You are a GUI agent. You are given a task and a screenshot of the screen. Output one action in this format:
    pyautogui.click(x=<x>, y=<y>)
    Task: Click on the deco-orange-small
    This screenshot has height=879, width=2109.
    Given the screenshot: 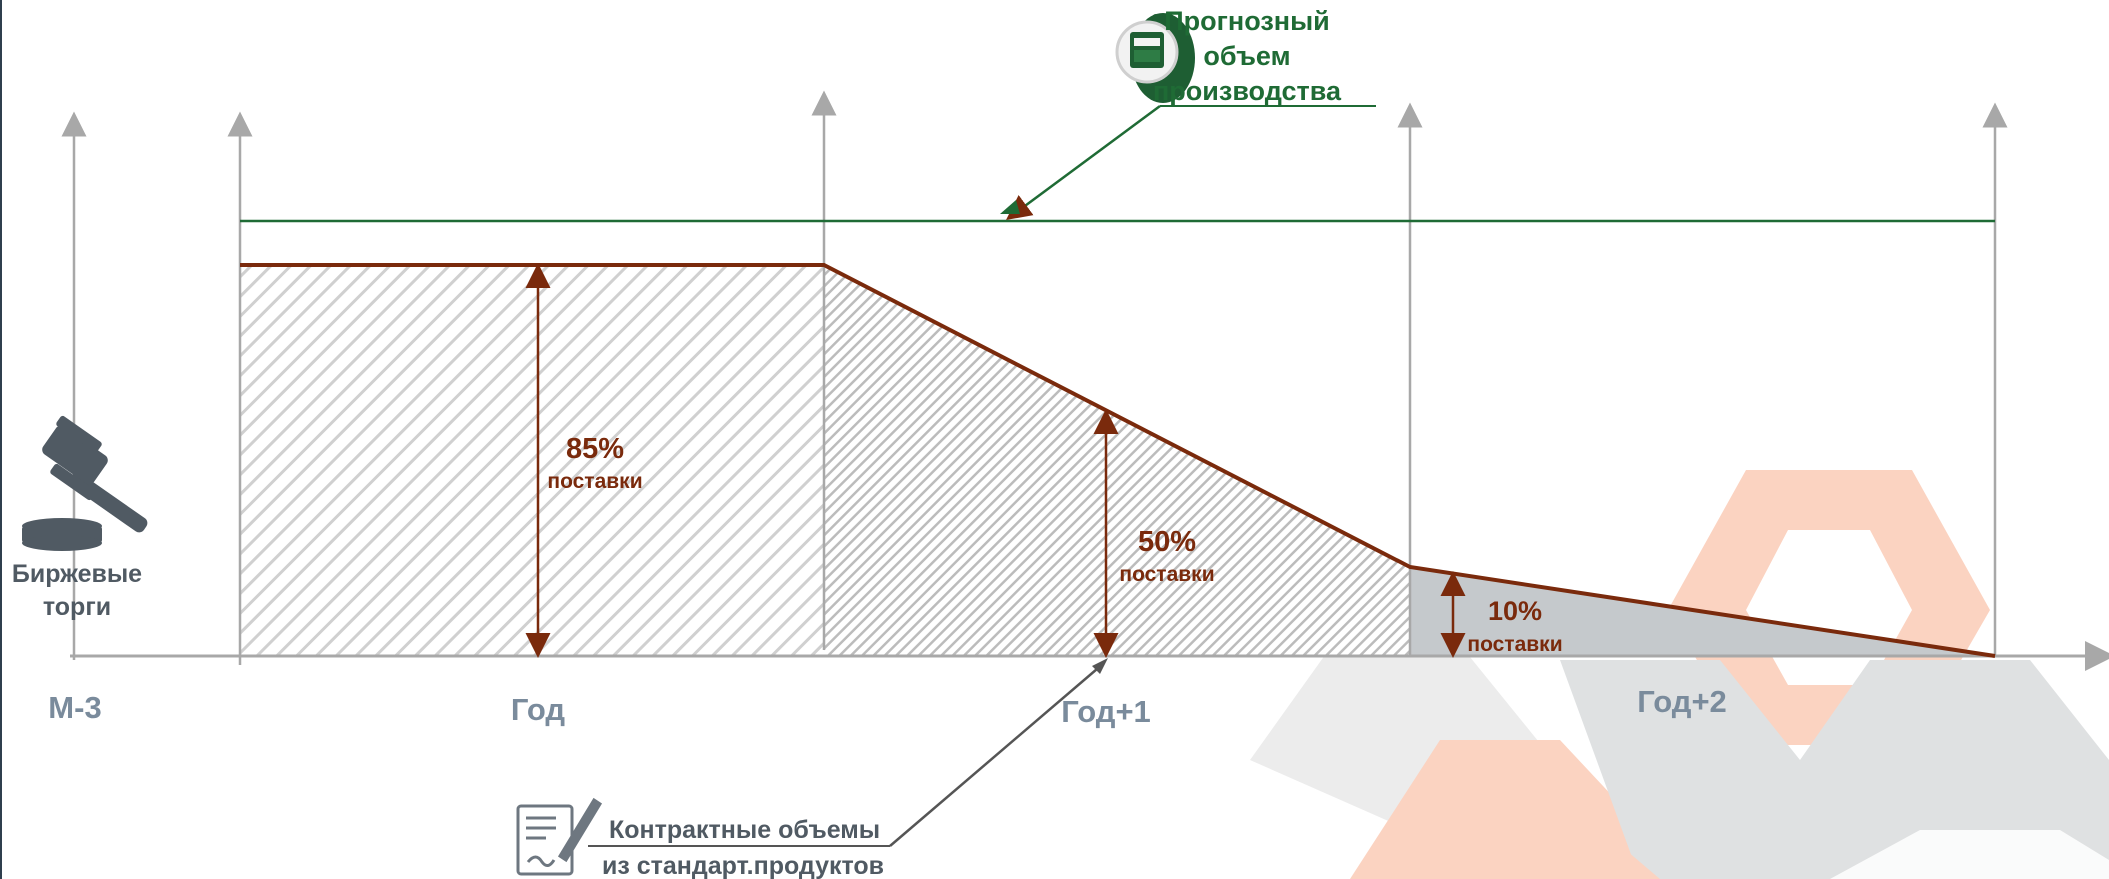 What is the action you would take?
    pyautogui.click(x=1560, y=862)
    